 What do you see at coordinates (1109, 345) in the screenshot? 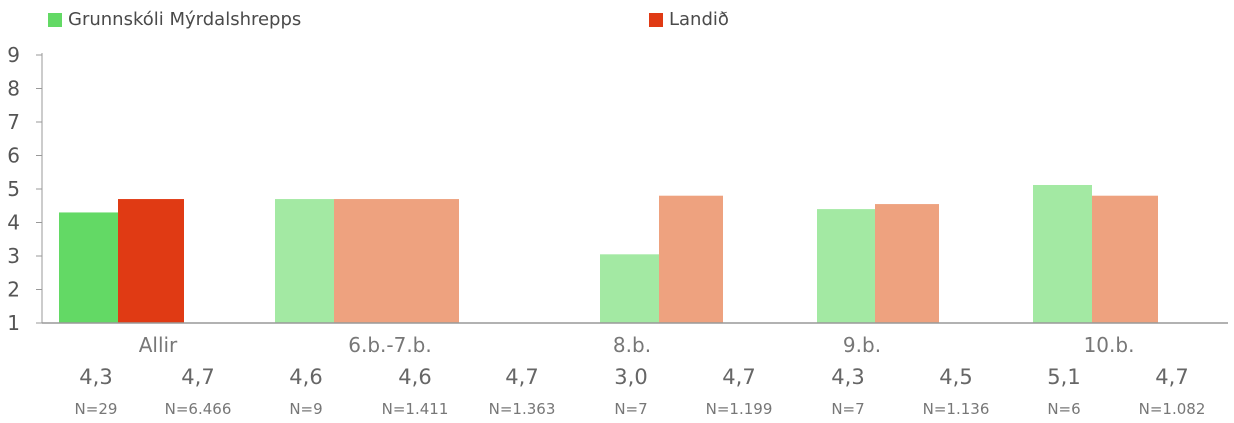
I see `category-label-4: 10.b.` at bounding box center [1109, 345].